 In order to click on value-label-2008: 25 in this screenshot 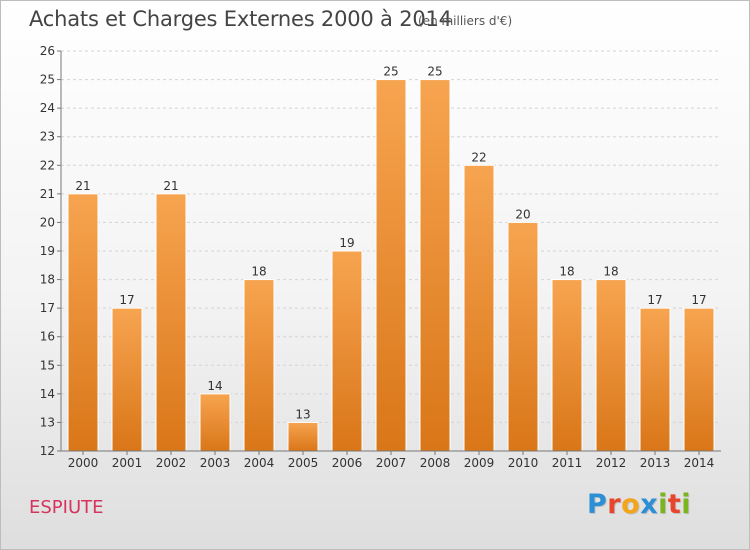, I will do `click(434, 72)`.